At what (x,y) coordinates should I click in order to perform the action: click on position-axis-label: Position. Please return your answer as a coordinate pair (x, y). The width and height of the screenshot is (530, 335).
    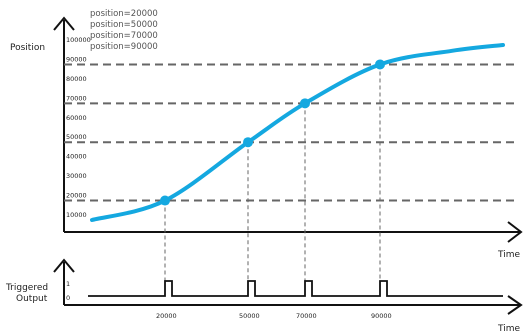
    Looking at the image, I should click on (27, 48).